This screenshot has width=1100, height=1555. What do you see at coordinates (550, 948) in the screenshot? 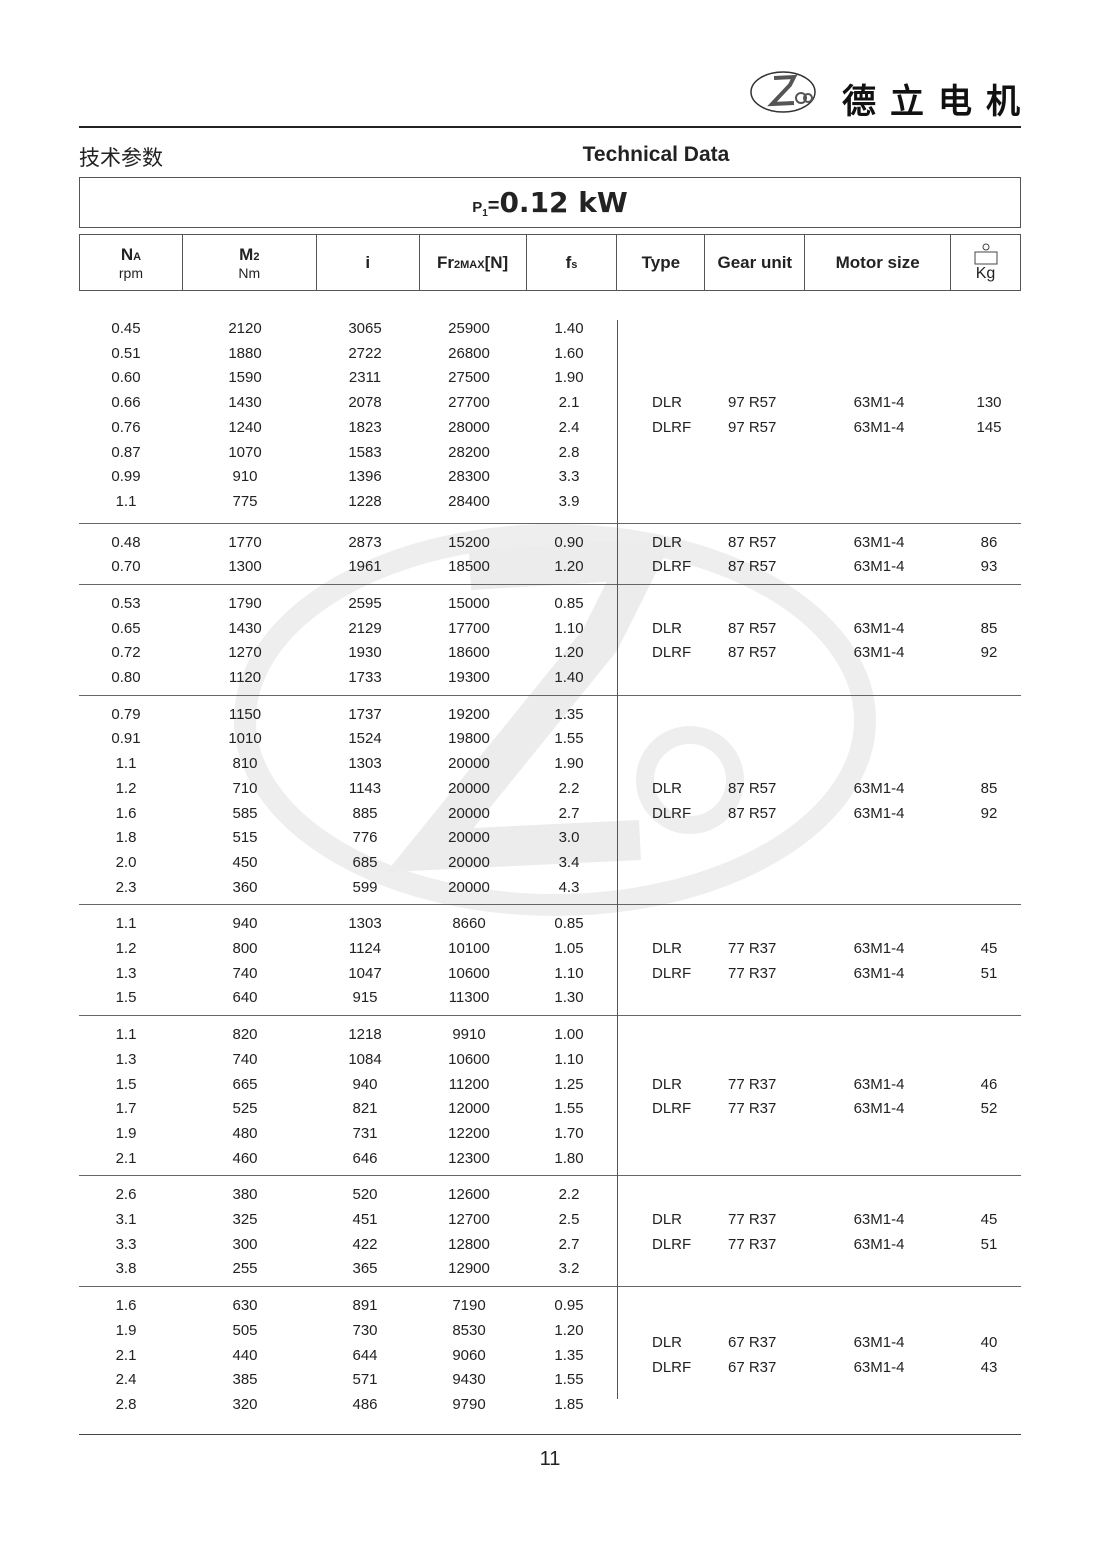
I see `model-row: DLR 77 R37 63M1-4 45` at bounding box center [550, 948].